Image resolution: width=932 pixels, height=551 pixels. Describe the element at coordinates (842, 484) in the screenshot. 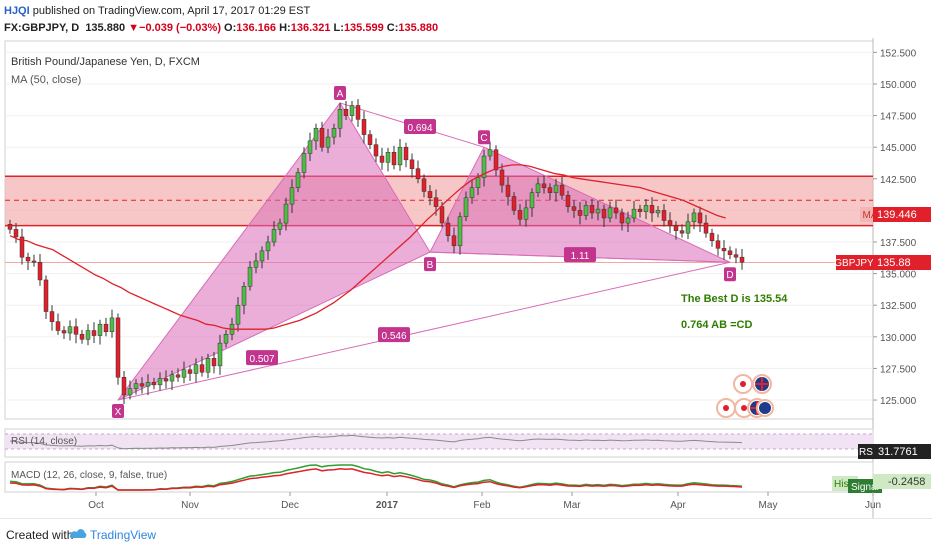

I see `hist-tag-label: Hist` at that location.